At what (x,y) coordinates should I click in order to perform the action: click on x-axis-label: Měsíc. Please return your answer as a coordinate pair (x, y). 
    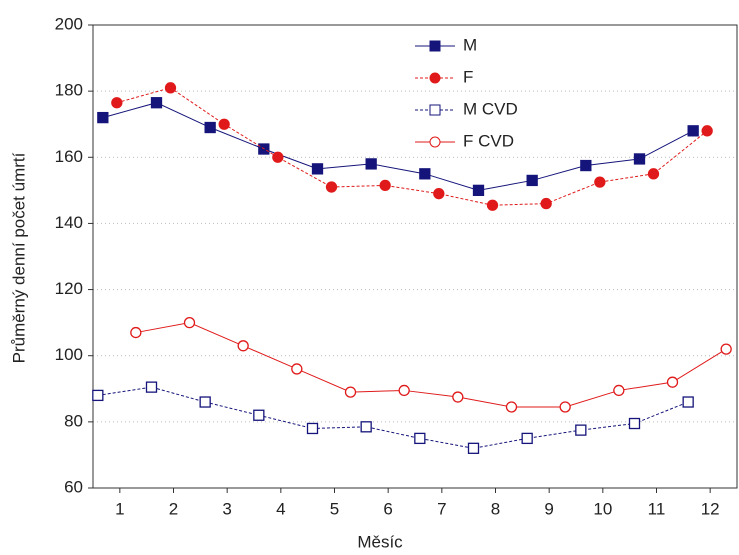
    Looking at the image, I should click on (380, 541).